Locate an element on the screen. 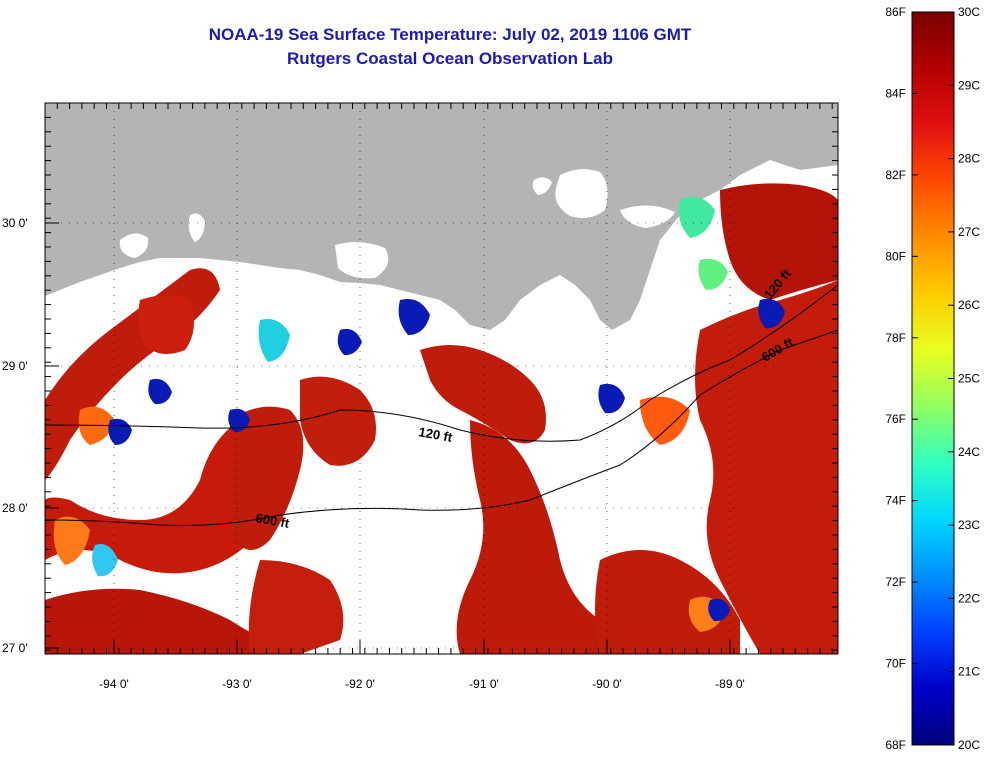 The height and width of the screenshot is (761, 992). colorbar-c-label: 28C is located at coordinates (969, 159).